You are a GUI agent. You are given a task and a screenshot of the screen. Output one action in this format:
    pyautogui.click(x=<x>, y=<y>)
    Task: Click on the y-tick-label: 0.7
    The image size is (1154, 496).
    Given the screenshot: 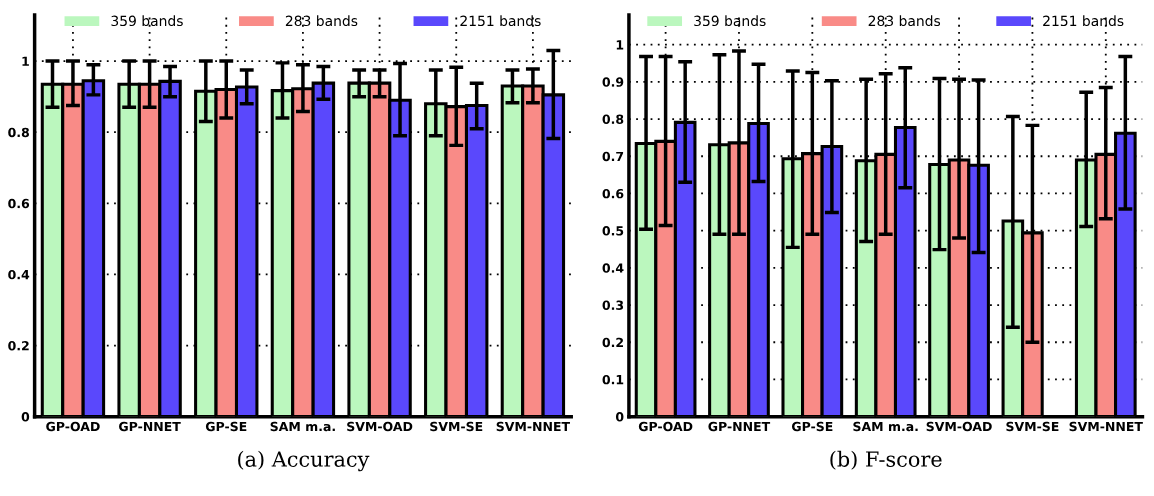 What is the action you would take?
    pyautogui.click(x=613, y=156)
    